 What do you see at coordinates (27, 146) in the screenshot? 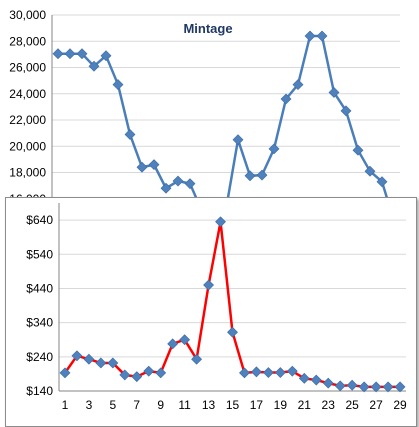
I see `y-tick-label: 20,000` at bounding box center [27, 146].